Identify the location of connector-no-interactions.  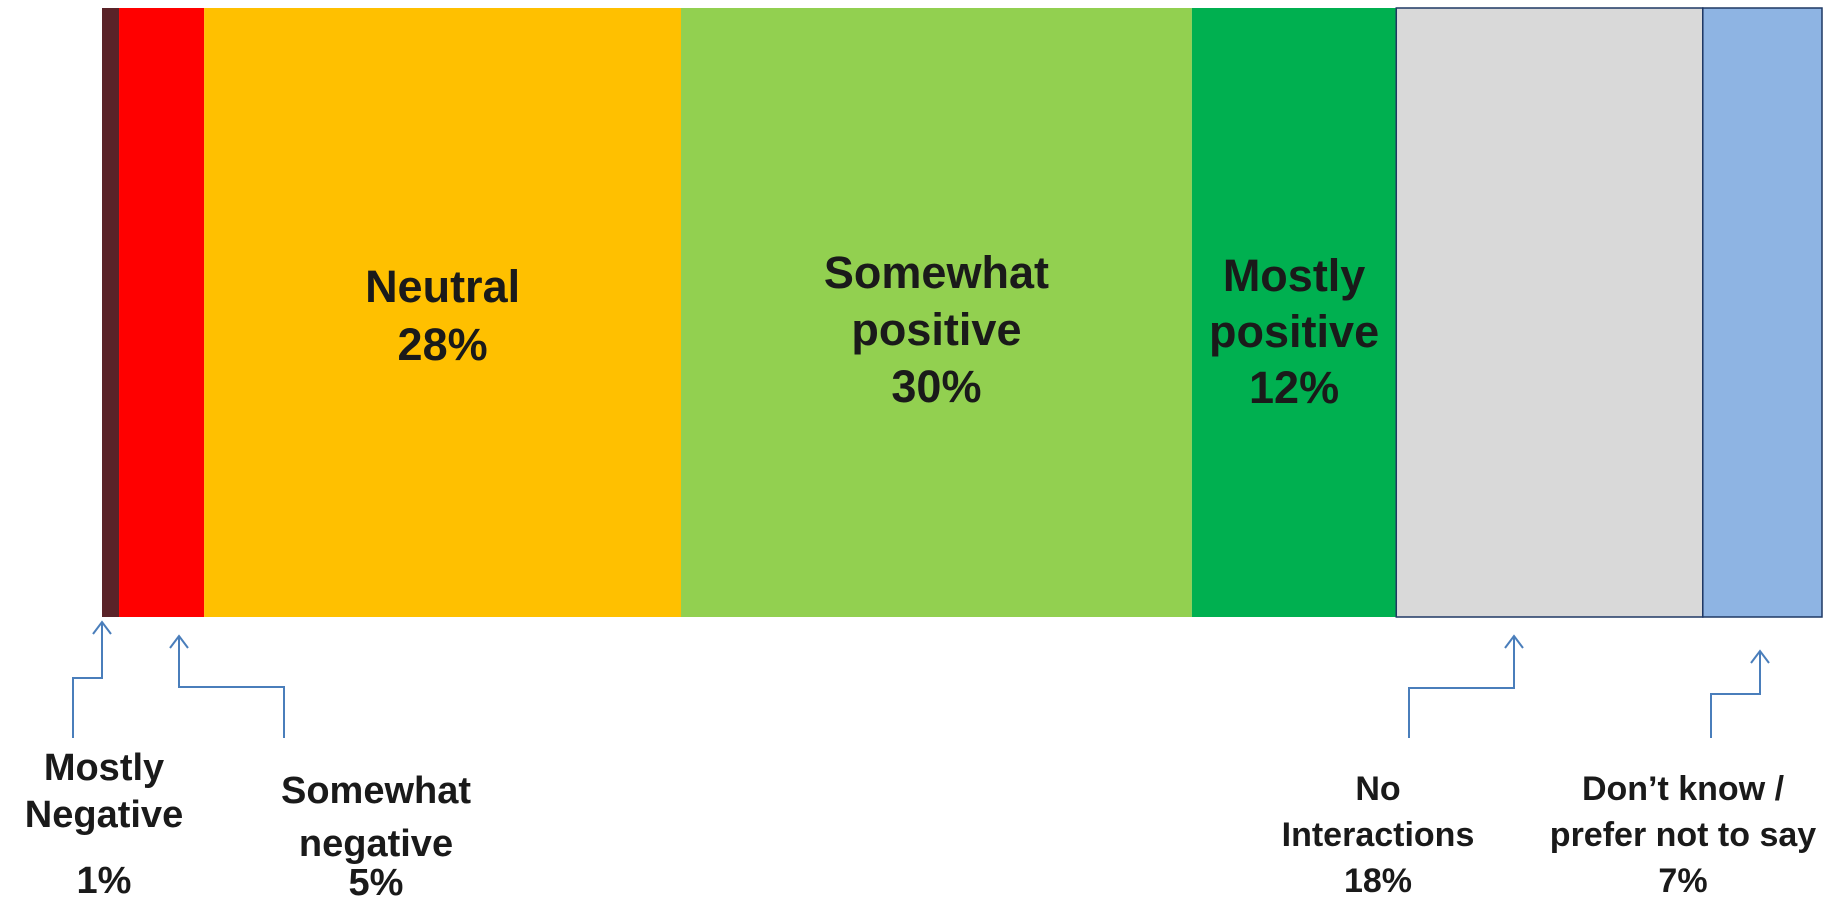
(1461, 687).